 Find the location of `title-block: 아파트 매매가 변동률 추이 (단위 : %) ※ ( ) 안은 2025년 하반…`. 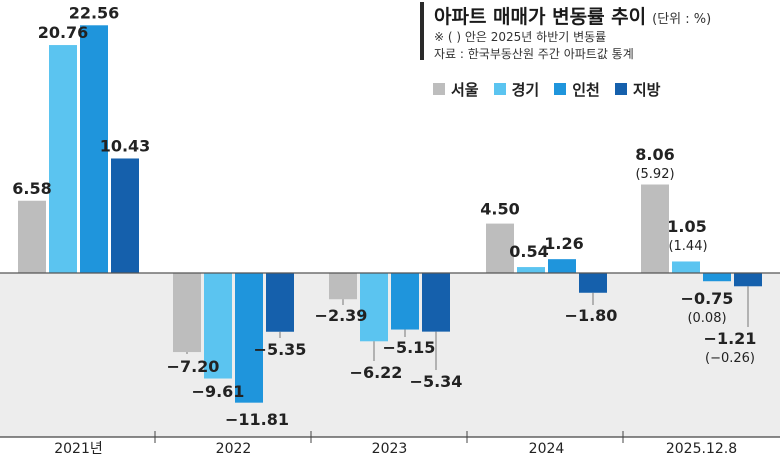

title-block: 아파트 매매가 변동률 추이 (단위 : %) ※ ( ) 안은 2025년 하반… is located at coordinates (595, 31).